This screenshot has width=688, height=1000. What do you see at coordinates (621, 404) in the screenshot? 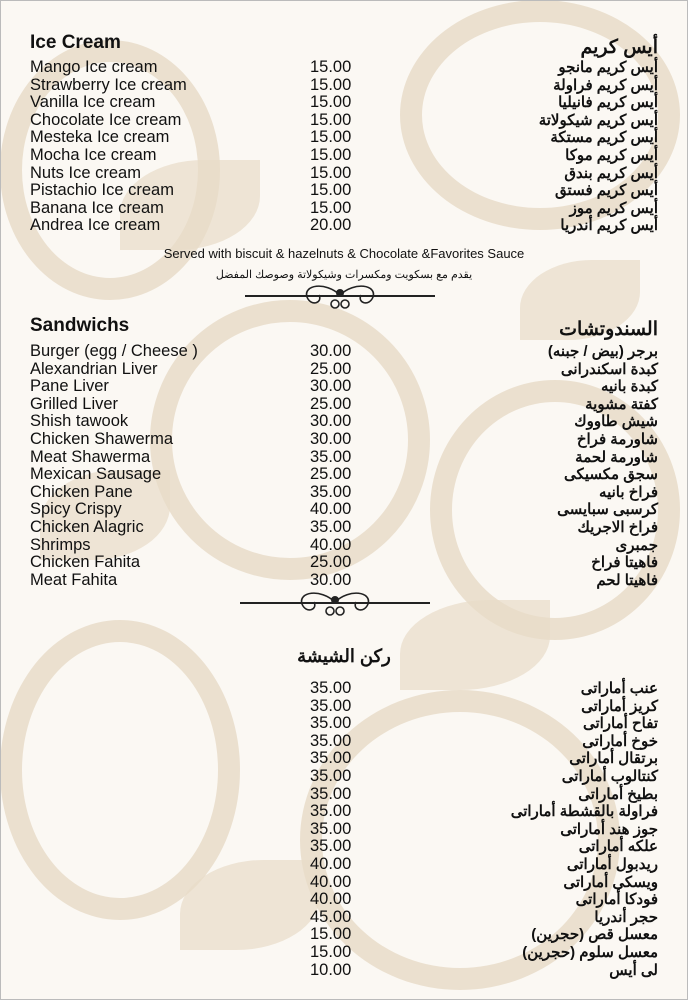
I see `item-name-ar: كفتة مشوية` at bounding box center [621, 404].